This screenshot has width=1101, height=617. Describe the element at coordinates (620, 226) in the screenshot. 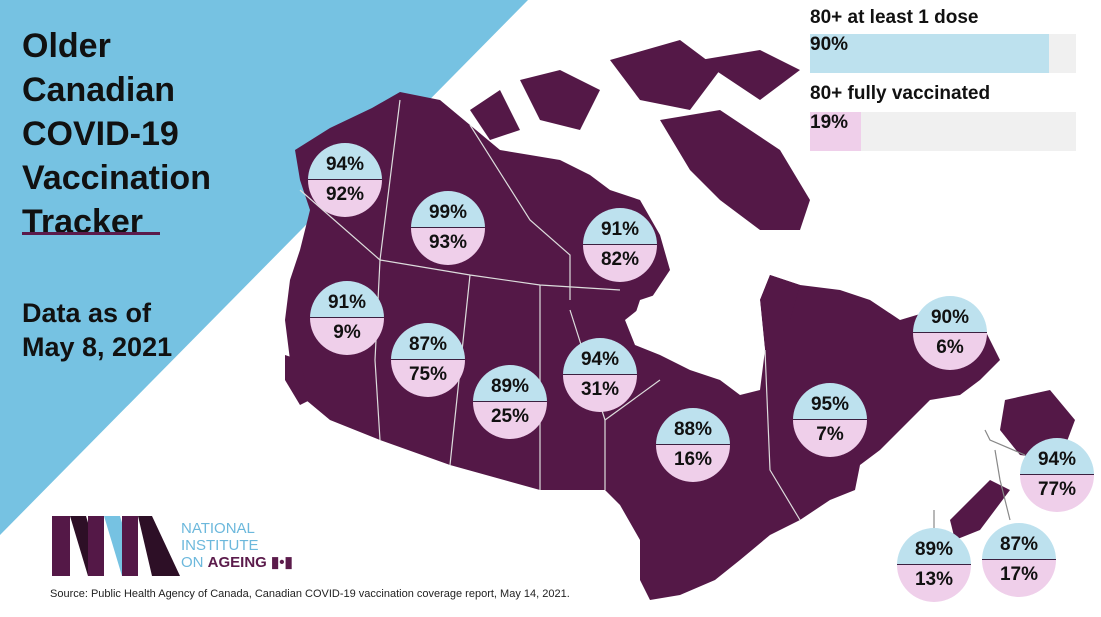

I see `one-dose-pct: 91%` at that location.